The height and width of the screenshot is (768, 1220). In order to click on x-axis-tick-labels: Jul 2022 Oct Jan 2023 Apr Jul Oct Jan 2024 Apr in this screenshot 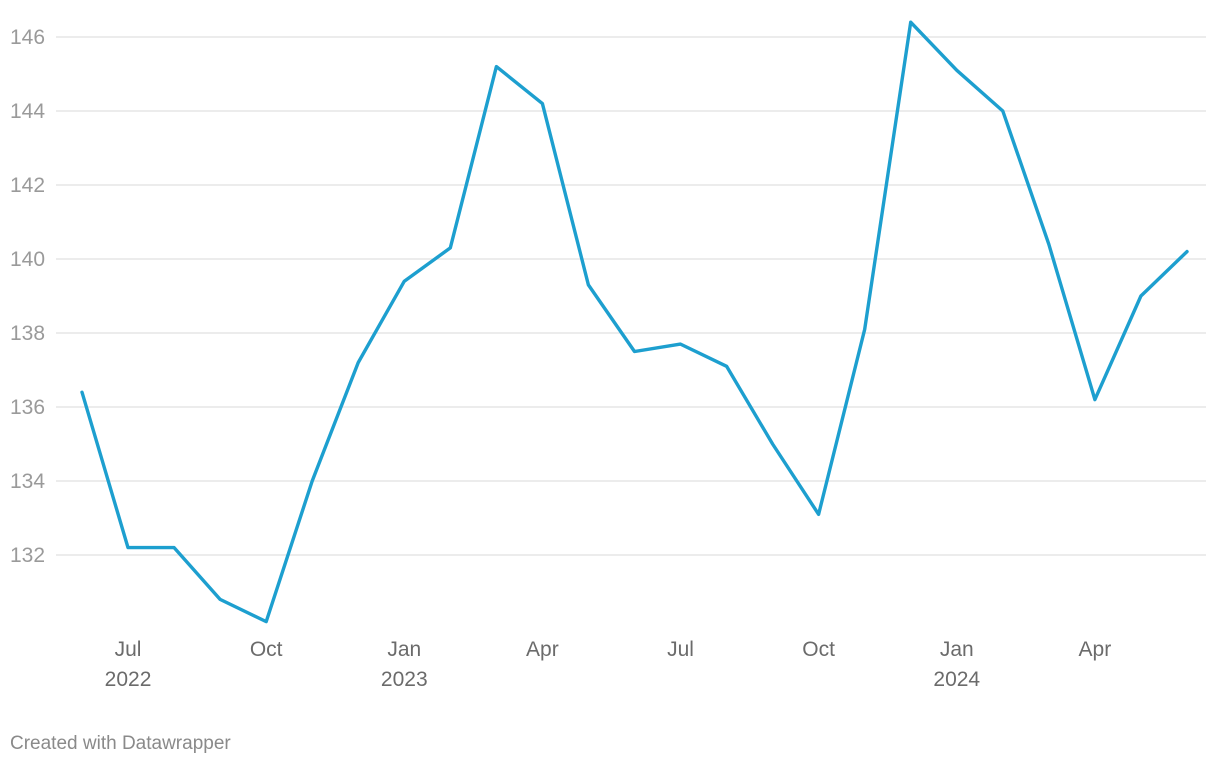, I will do `click(608, 664)`.